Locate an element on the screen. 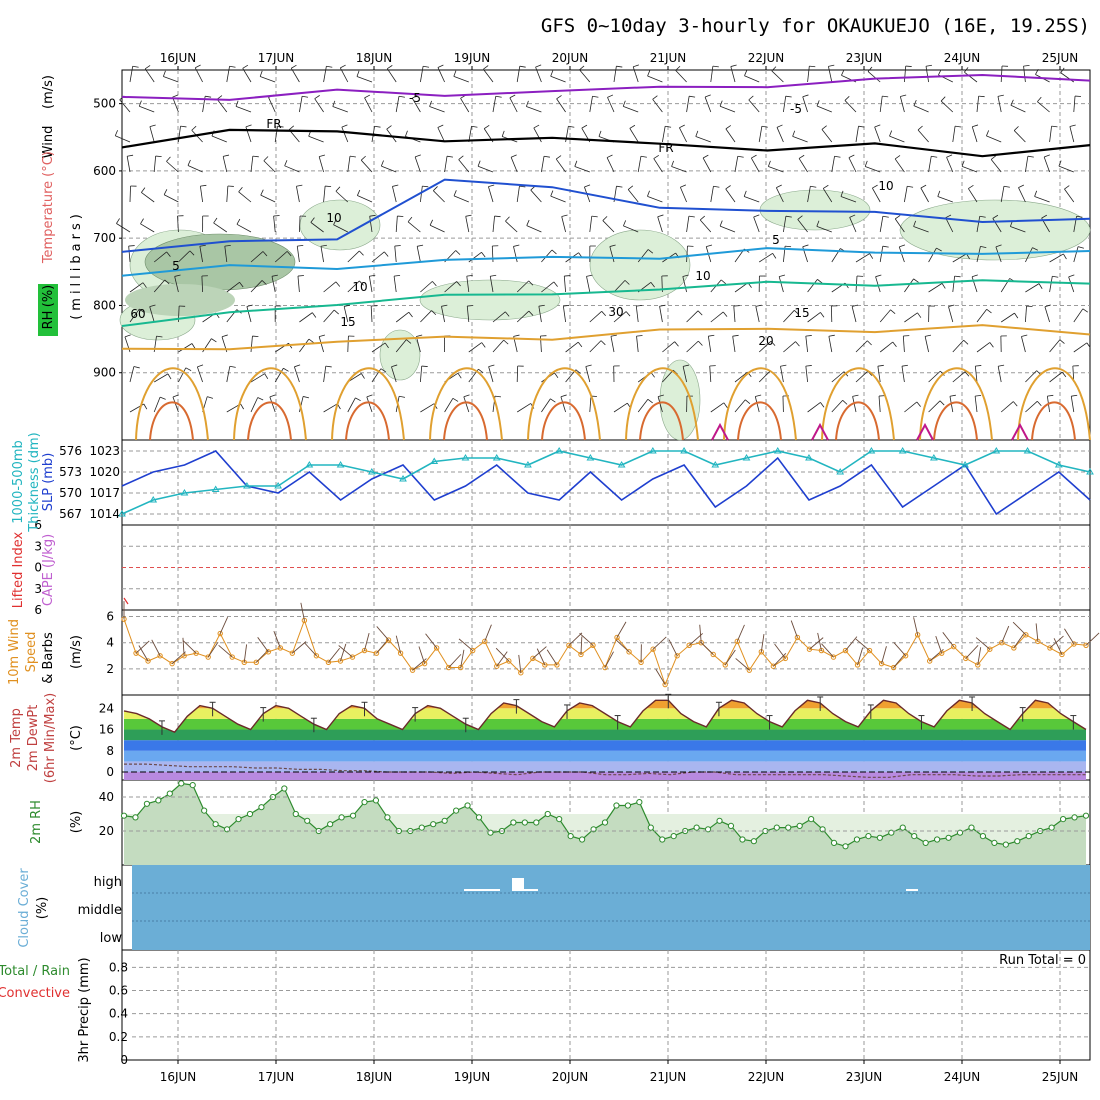 Image resolution: width=1100 pixels, height=1100 pixels. frame-precip is located at coordinates (606, 1005).